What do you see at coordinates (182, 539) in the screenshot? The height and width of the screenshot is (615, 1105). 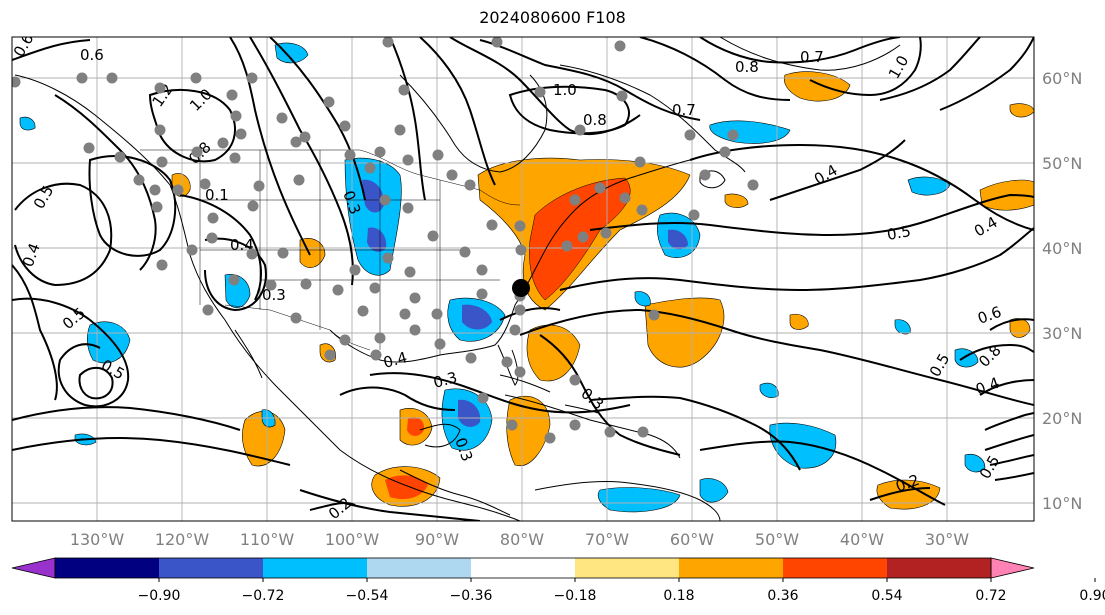 I see `lon-tick-label: 120°W` at bounding box center [182, 539].